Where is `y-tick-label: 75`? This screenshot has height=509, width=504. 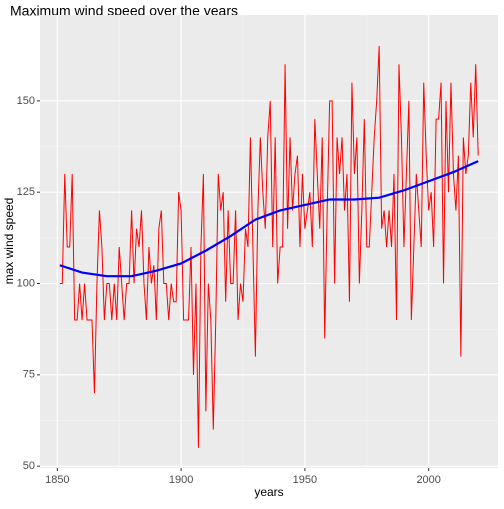
y-tick-label: 75 is located at coordinates (29, 375).